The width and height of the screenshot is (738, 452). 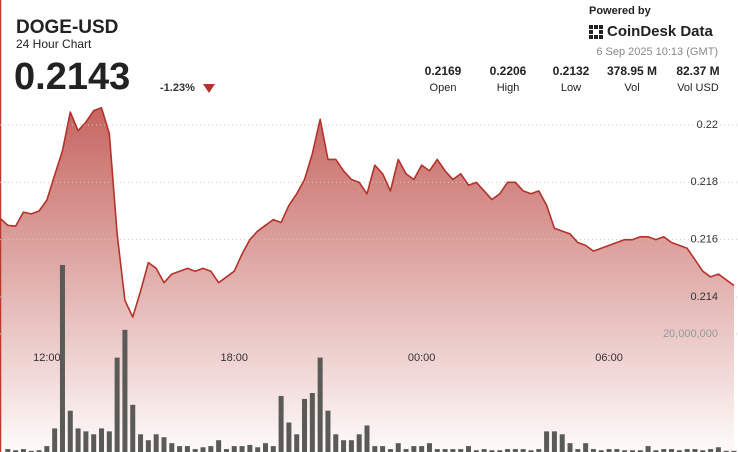 I want to click on brand-icon, so click(x=596, y=32).